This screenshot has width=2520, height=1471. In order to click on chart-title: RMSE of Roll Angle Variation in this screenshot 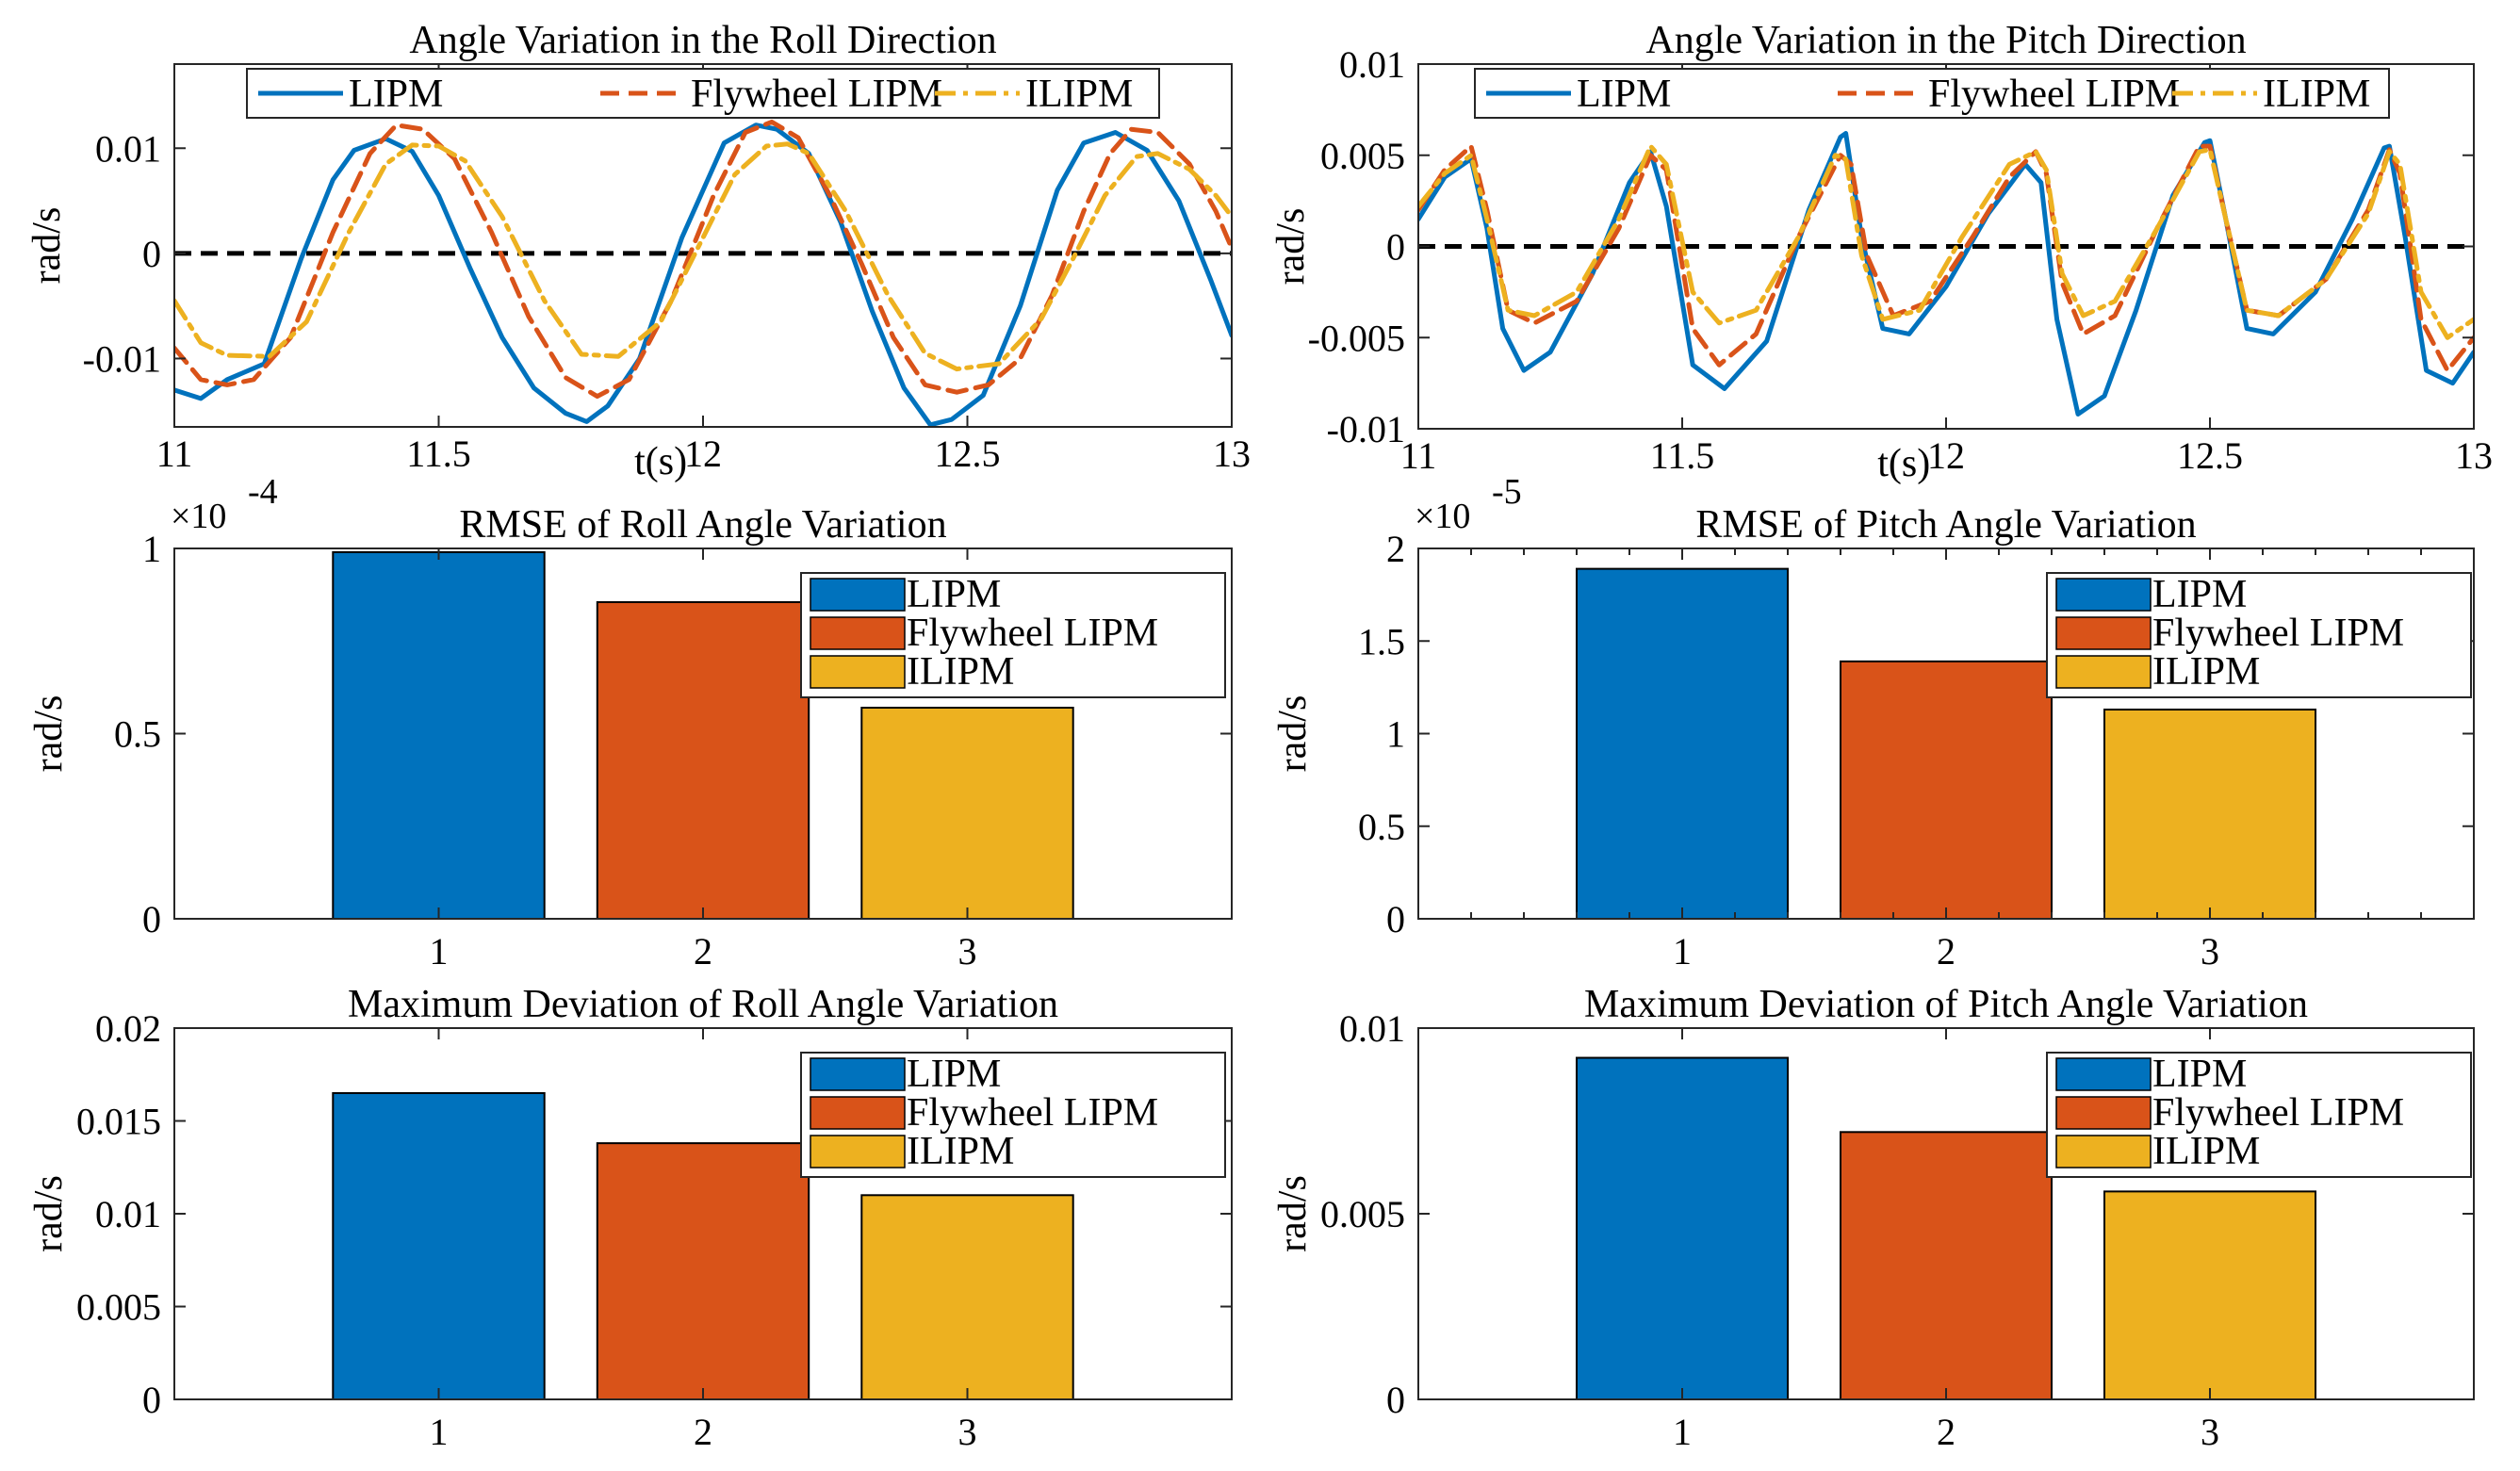, I will do `click(702, 525)`.